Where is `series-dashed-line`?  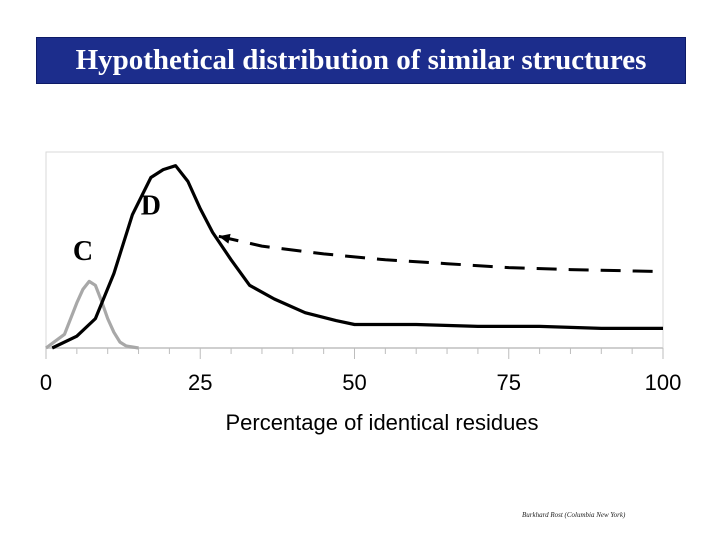 series-dashed-line is located at coordinates (441, 254).